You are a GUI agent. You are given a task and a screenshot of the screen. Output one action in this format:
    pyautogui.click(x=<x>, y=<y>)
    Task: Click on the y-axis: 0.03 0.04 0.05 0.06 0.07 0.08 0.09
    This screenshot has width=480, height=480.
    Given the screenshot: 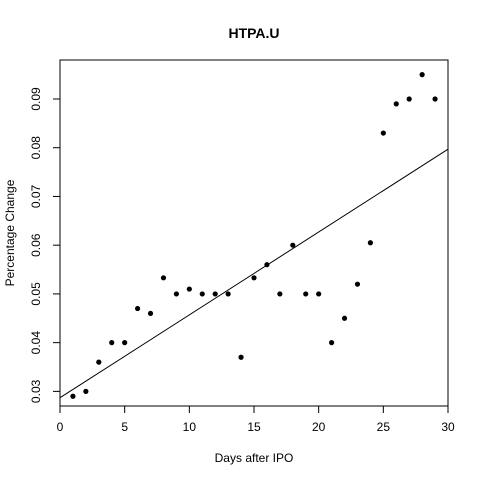 What is the action you would take?
    pyautogui.click(x=44, y=245)
    